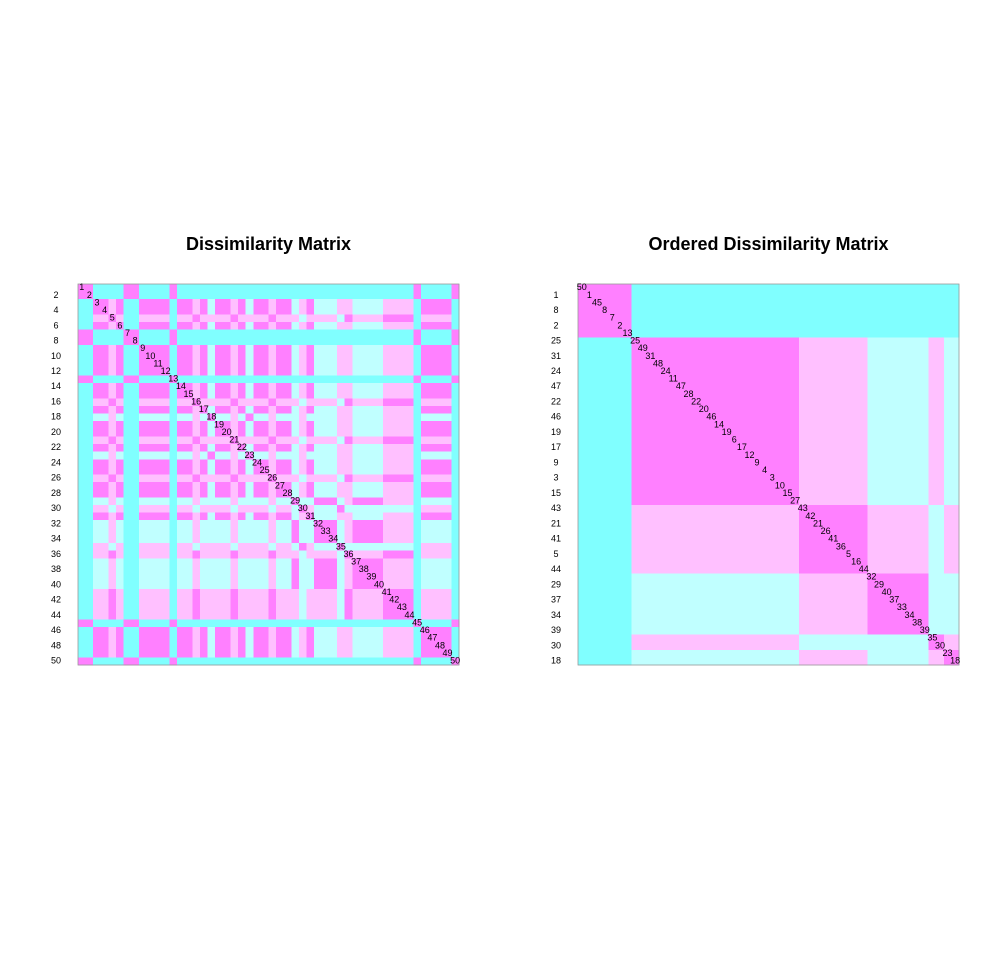 The image size is (1000, 969). Describe the element at coordinates (56, 447) in the screenshot. I see `y-axis-label: 22` at that location.